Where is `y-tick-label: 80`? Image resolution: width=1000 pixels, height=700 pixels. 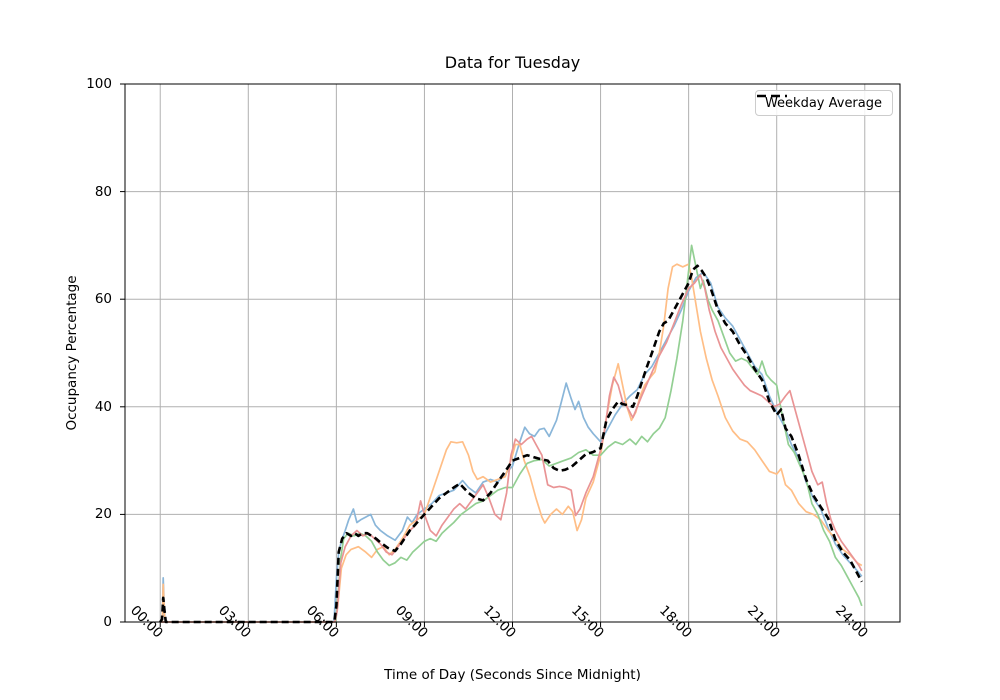 y-tick-label: 80 is located at coordinates (103, 191).